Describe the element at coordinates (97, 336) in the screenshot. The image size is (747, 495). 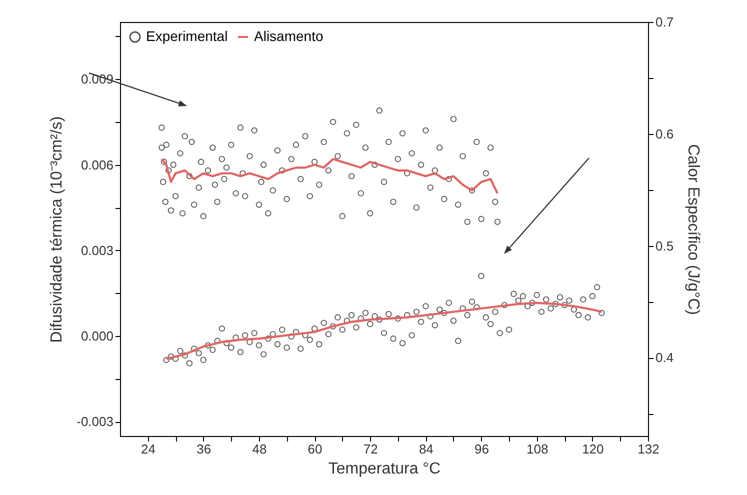
I see `y-tick-label: 0.000` at that location.